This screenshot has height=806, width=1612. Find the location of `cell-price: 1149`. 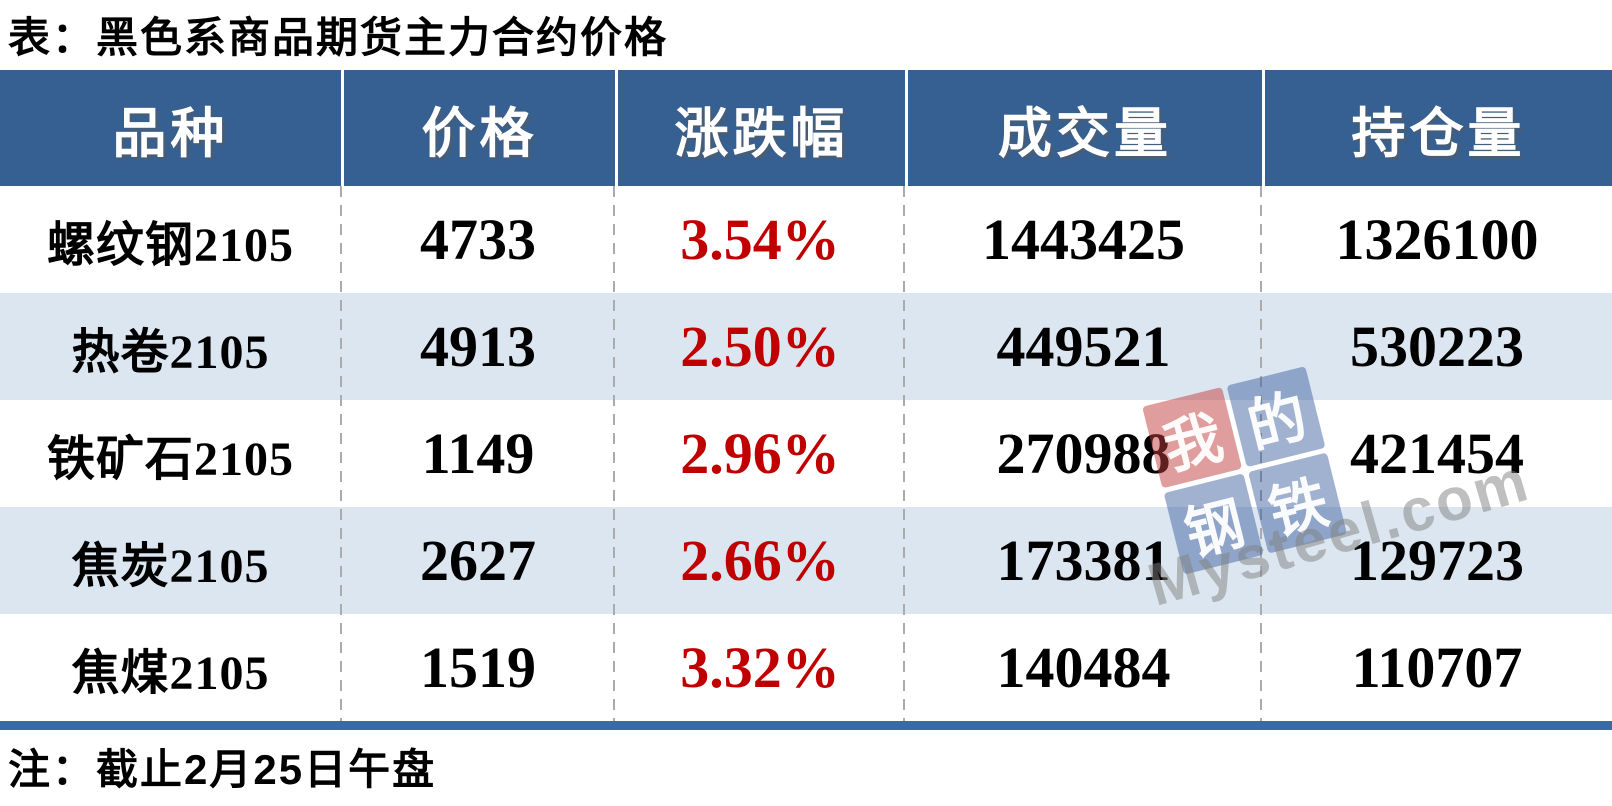

cell-price: 1149 is located at coordinates (478, 453).